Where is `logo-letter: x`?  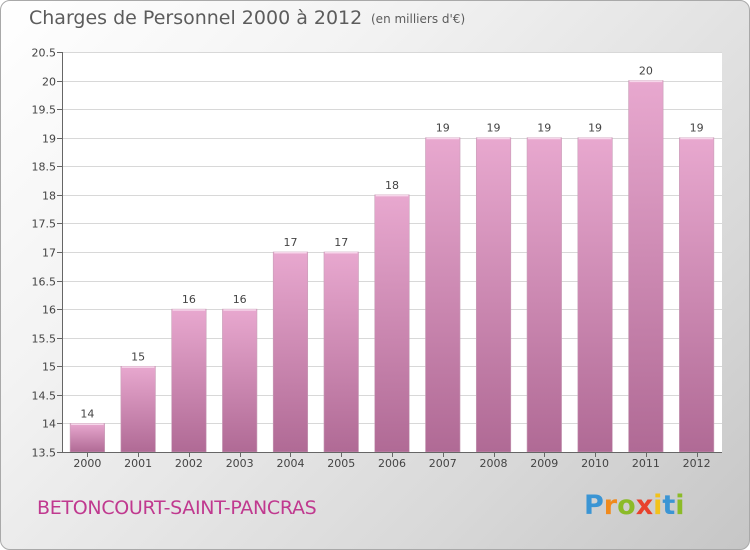 logo-letter: x is located at coordinates (644, 505).